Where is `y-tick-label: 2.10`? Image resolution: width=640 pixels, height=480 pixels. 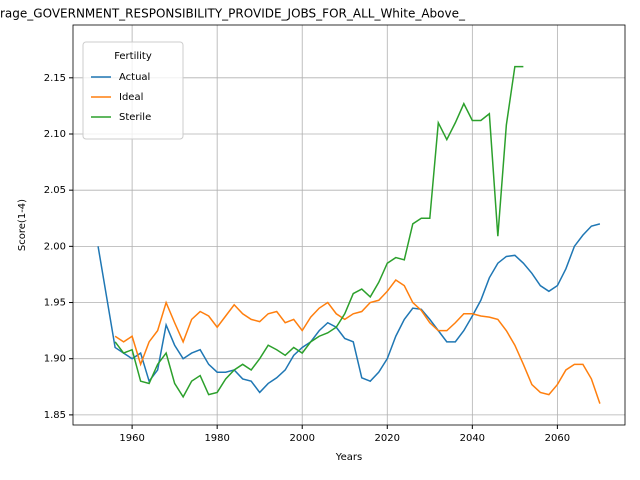 y-tick-label: 2.10 is located at coordinates (55, 134).